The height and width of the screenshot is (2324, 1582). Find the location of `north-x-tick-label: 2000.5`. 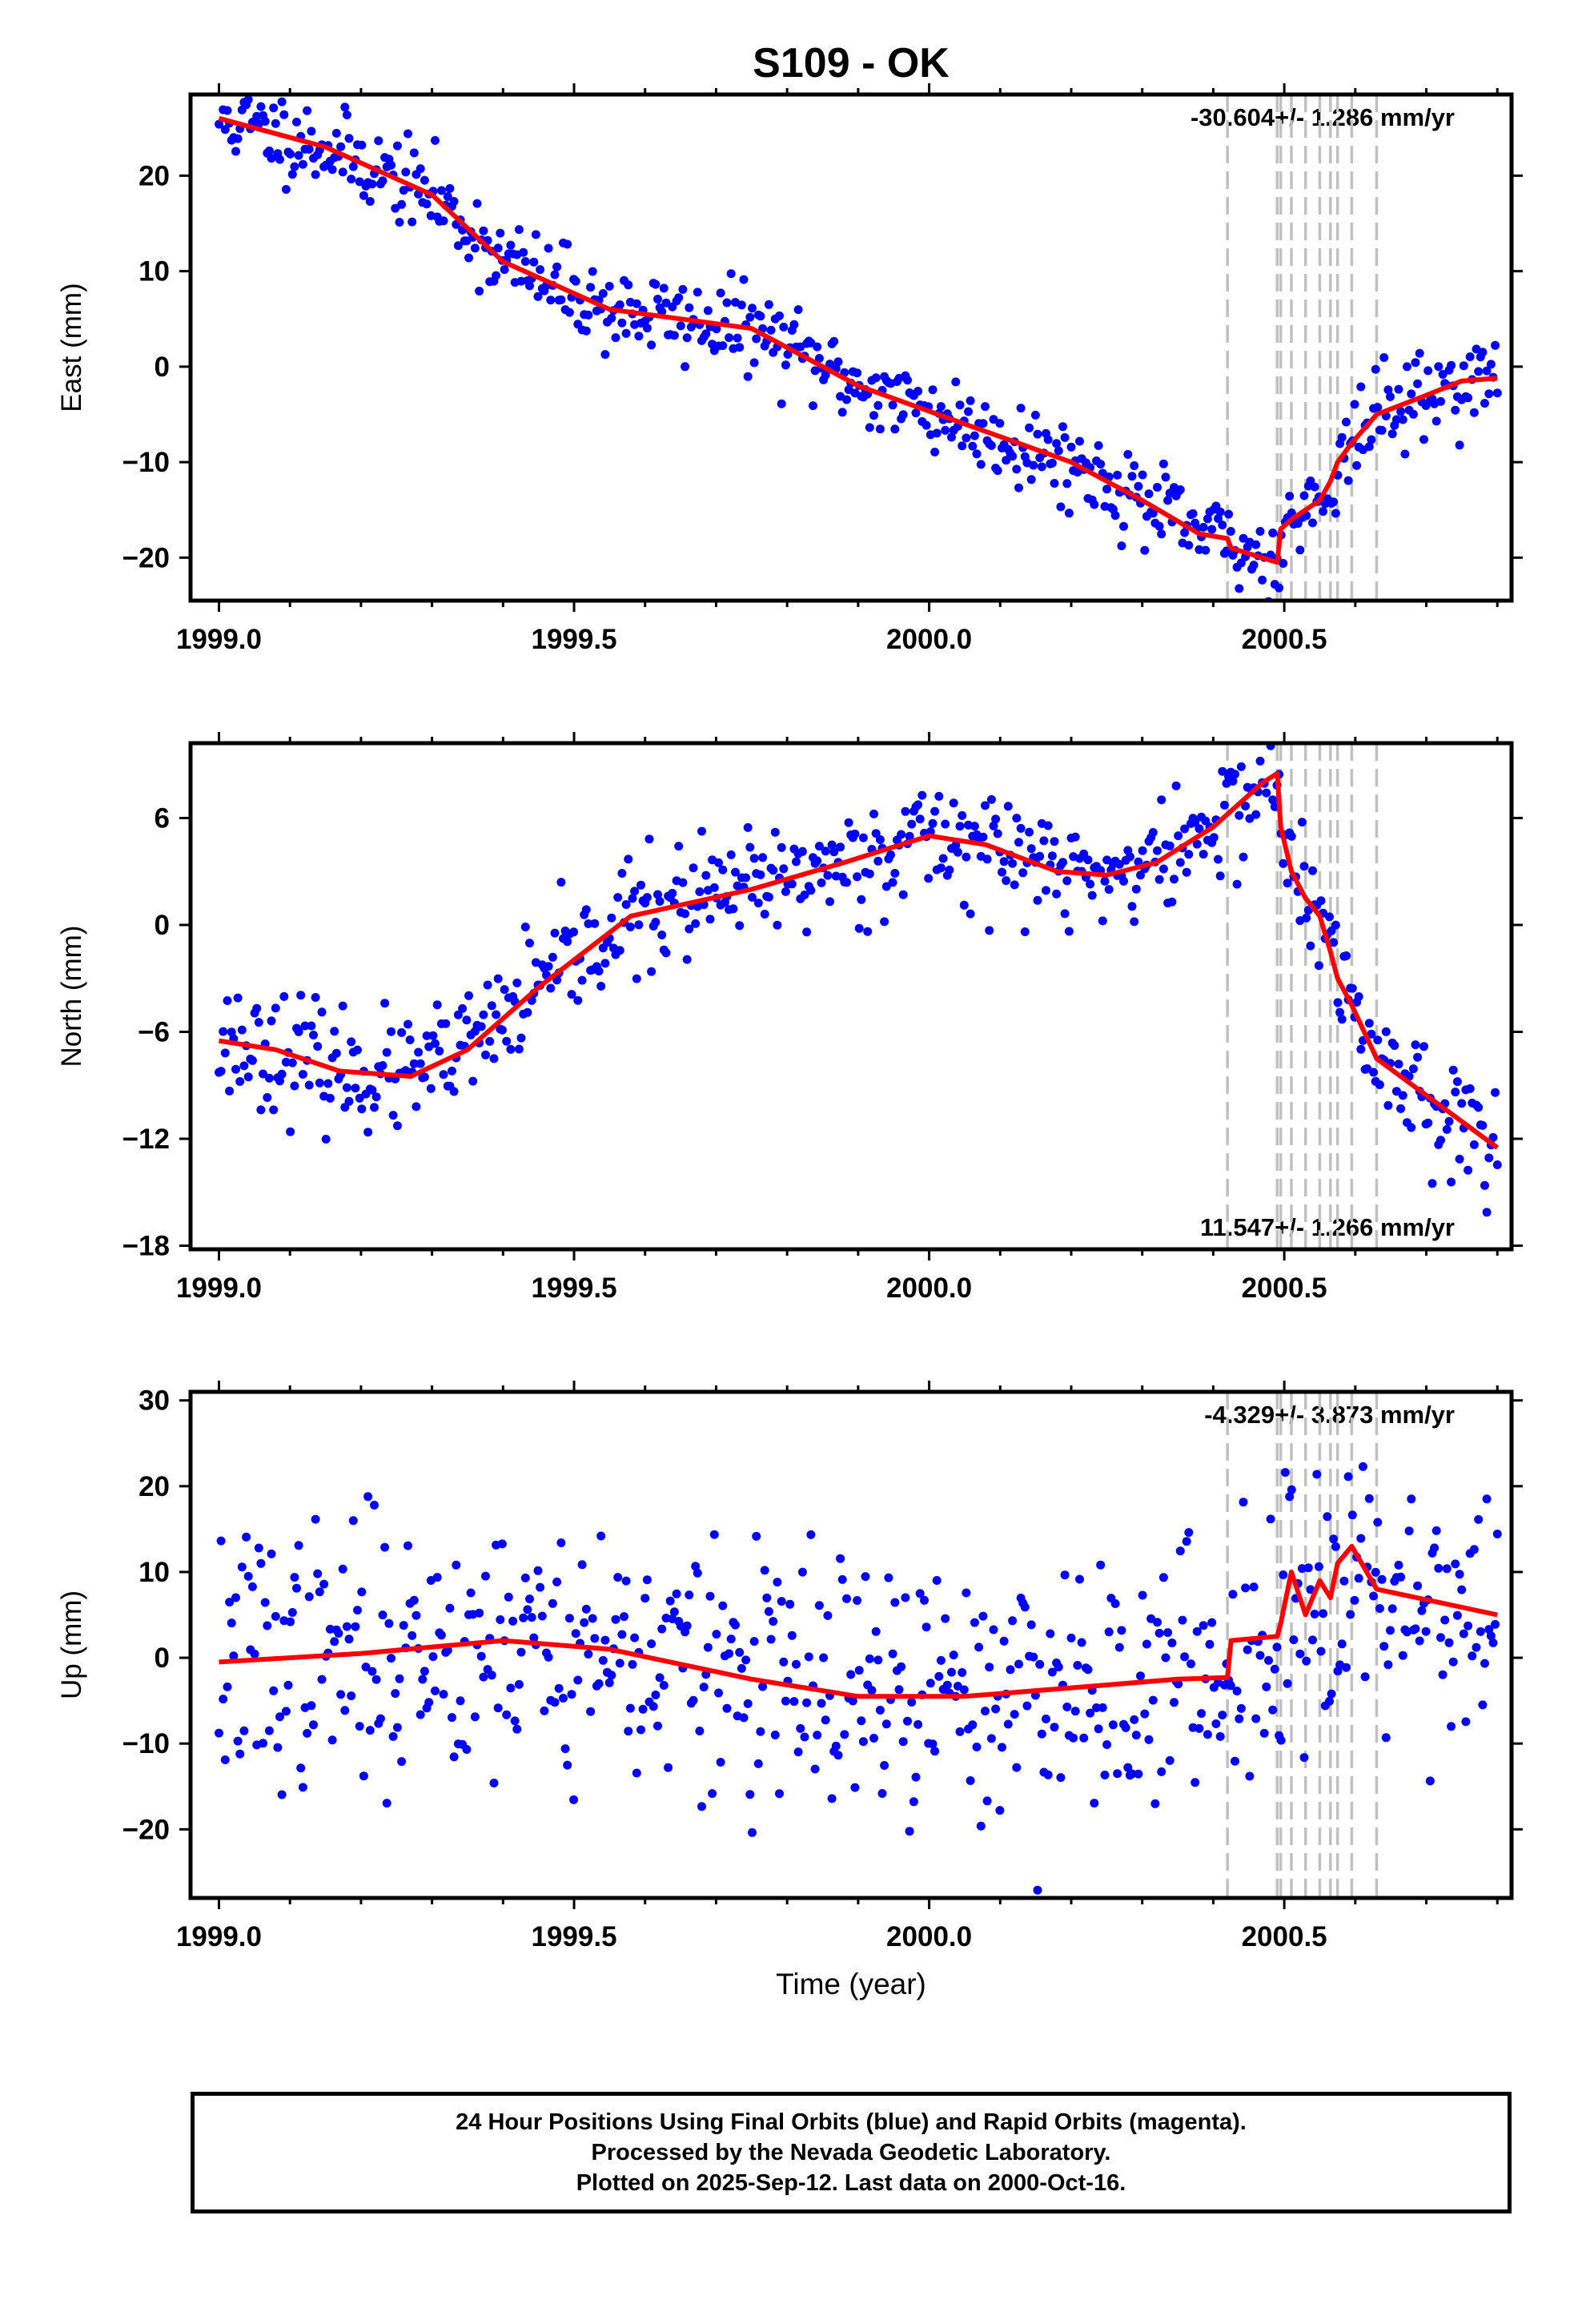

north-x-tick-label: 2000.5 is located at coordinates (1284, 1288).